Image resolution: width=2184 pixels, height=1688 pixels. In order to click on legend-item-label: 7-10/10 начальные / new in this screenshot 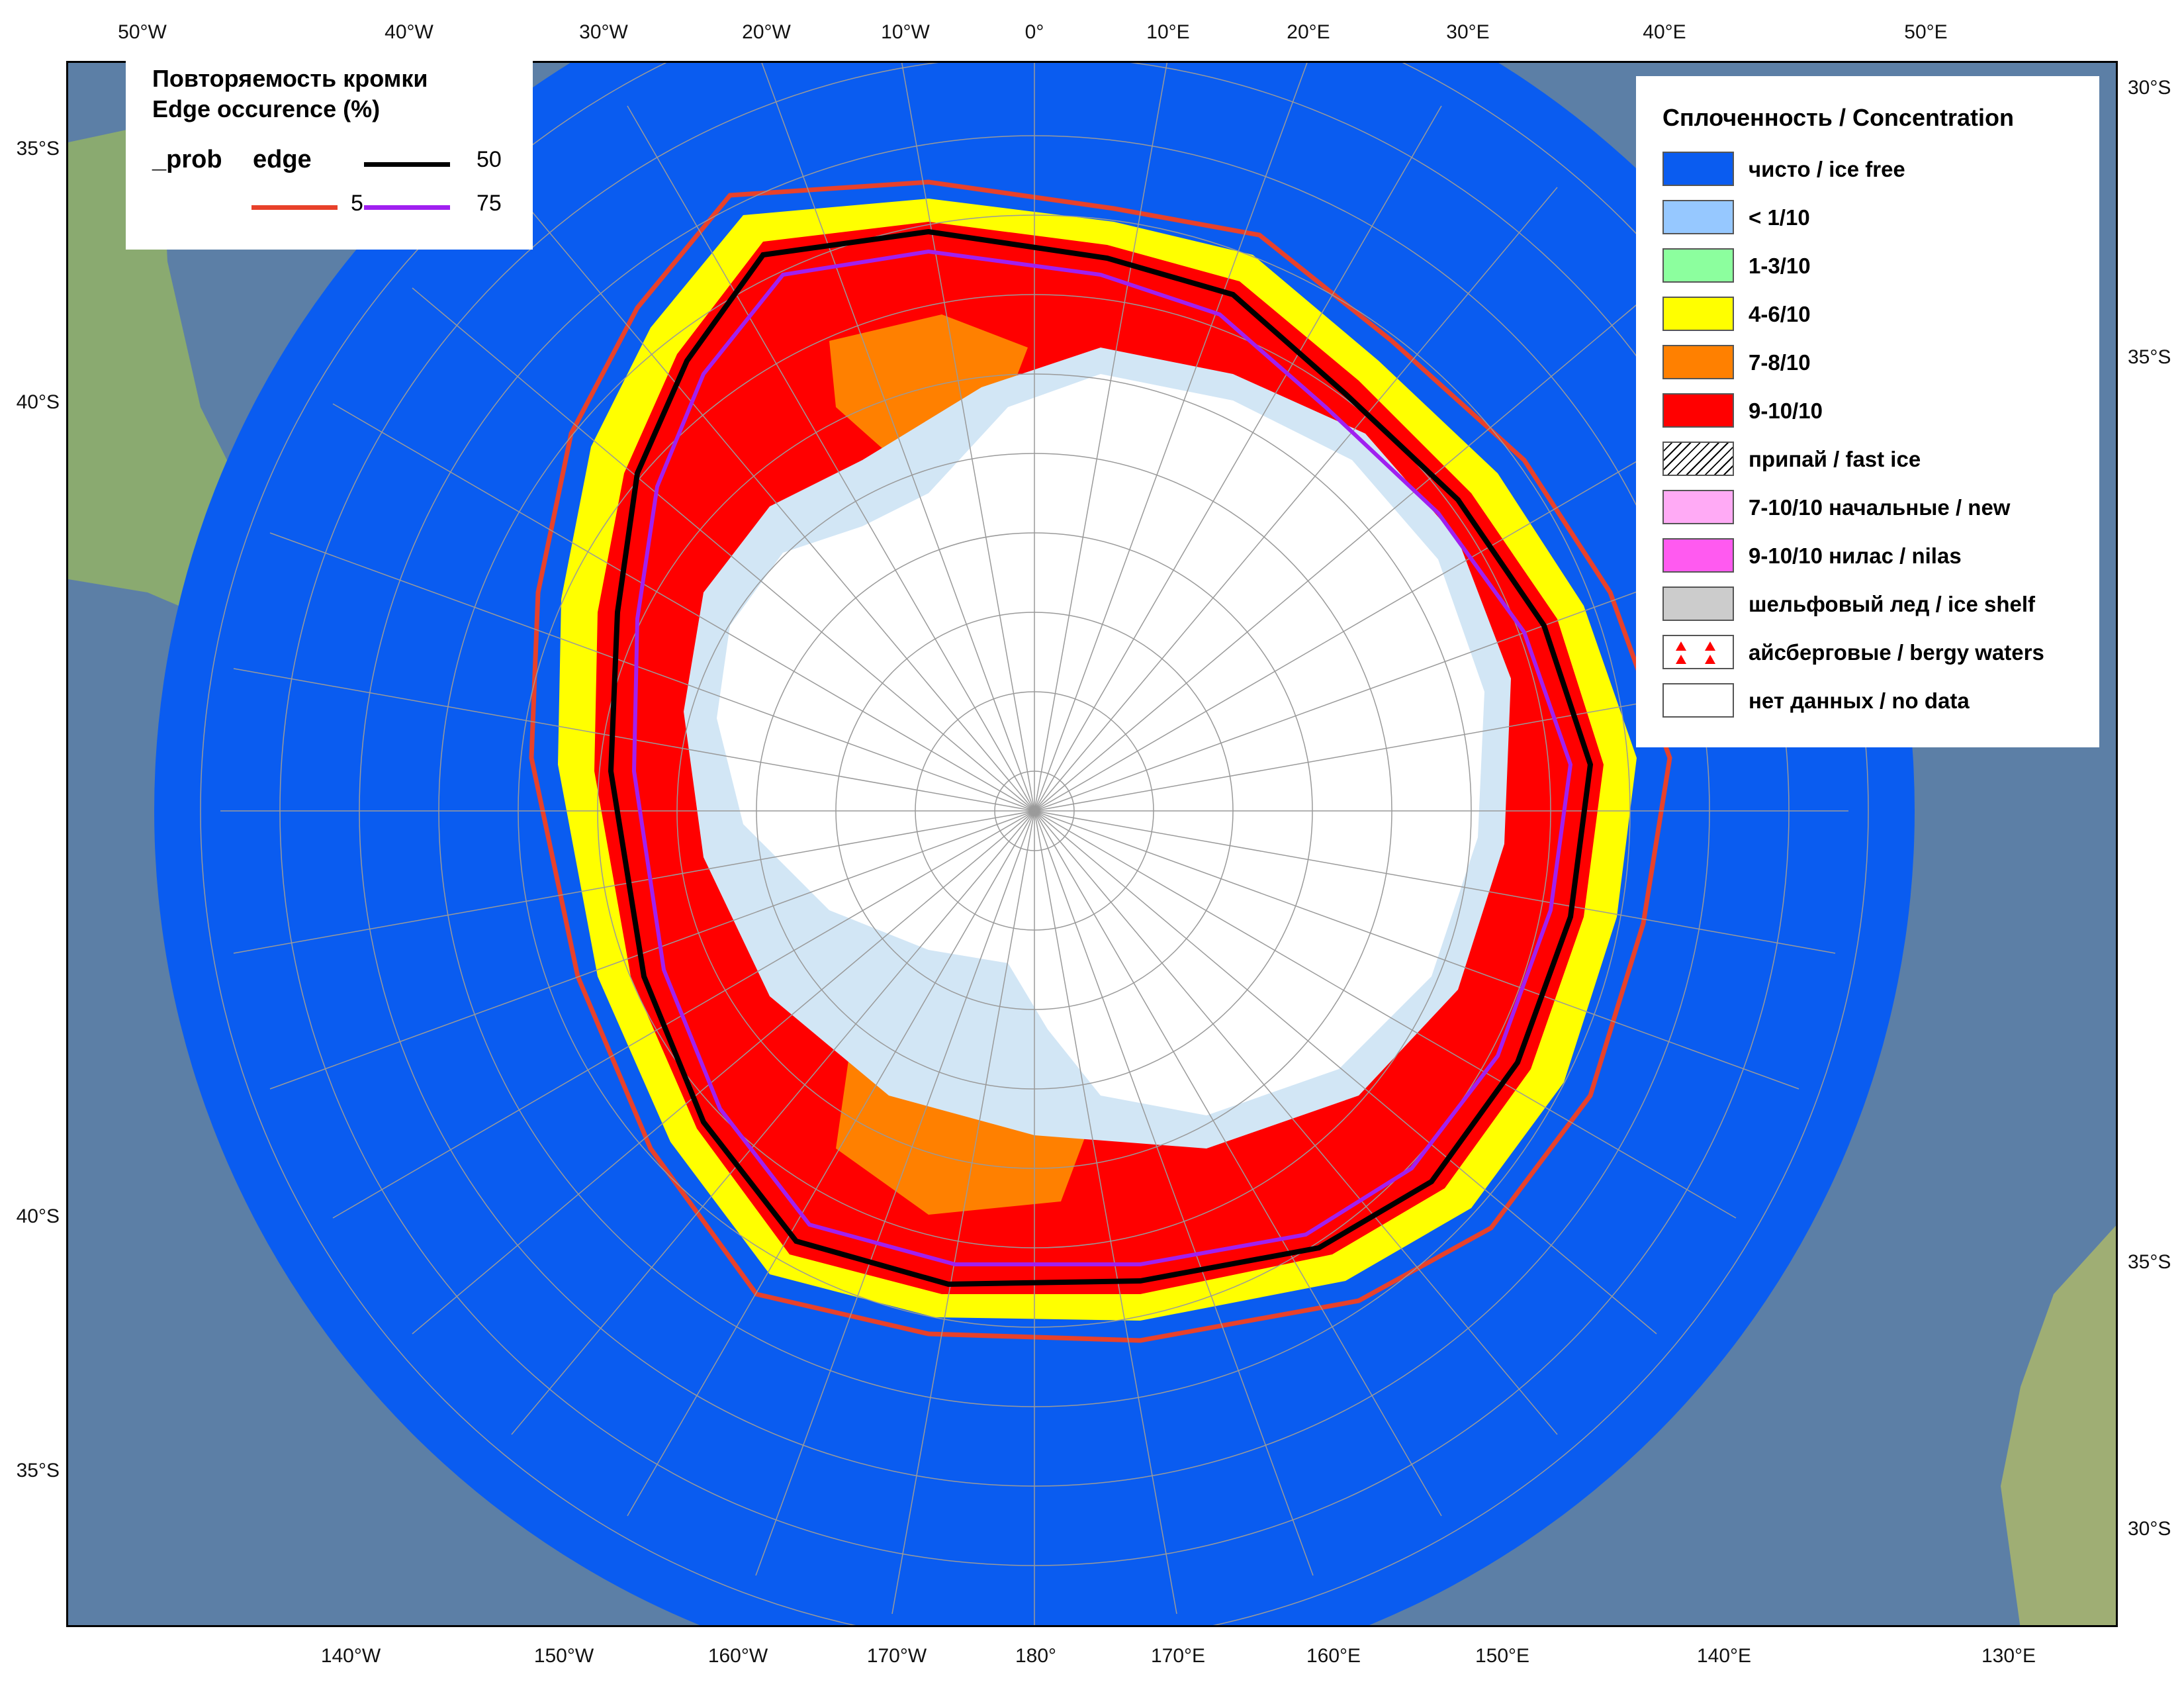, I will do `click(1880, 507)`.